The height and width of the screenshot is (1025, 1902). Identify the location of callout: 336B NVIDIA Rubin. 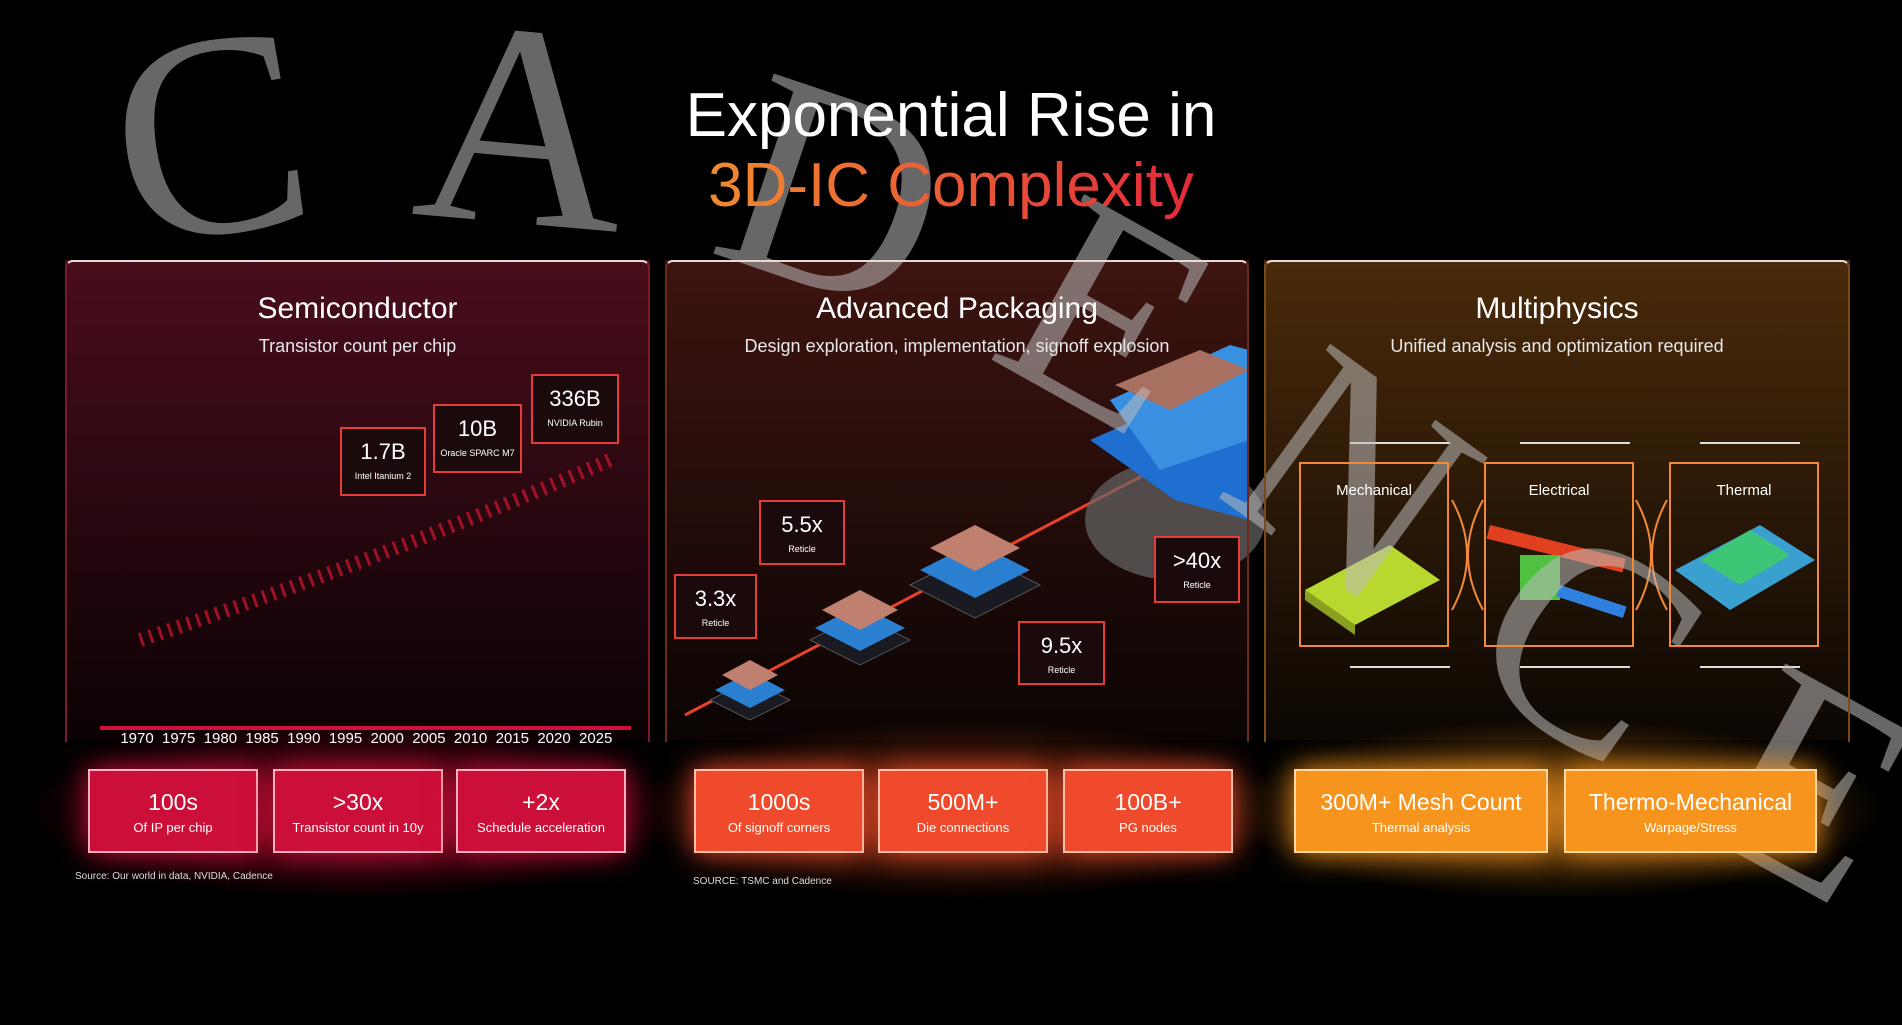
(575, 409).